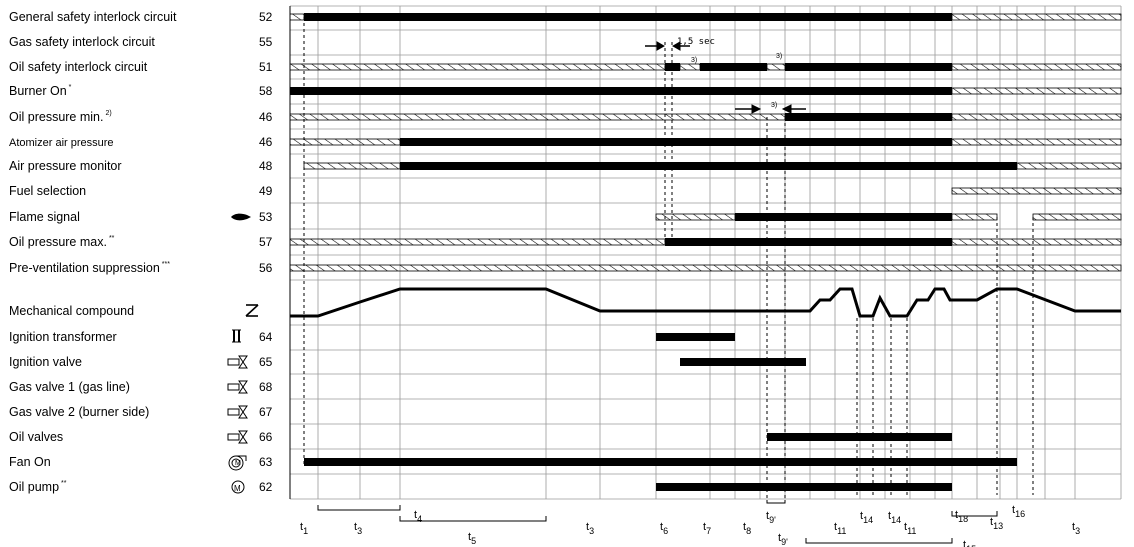 This screenshot has width=1134, height=547. What do you see at coordinates (82, 42) in the screenshot?
I see `row-label: Gas safety interlock circuit` at bounding box center [82, 42].